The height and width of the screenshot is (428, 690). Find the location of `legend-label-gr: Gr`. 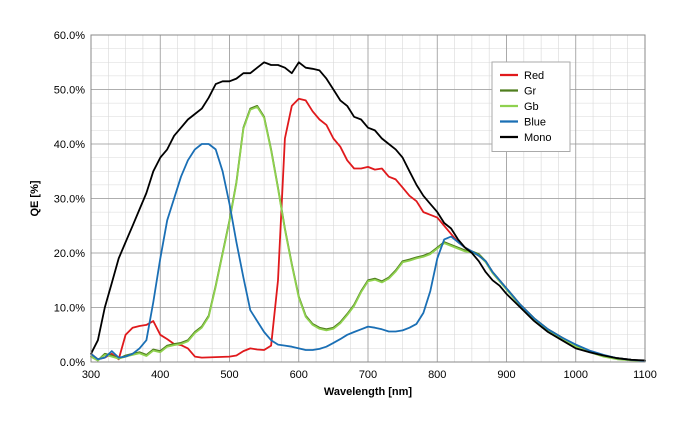

legend-label-gr: Gr is located at coordinates (530, 92).